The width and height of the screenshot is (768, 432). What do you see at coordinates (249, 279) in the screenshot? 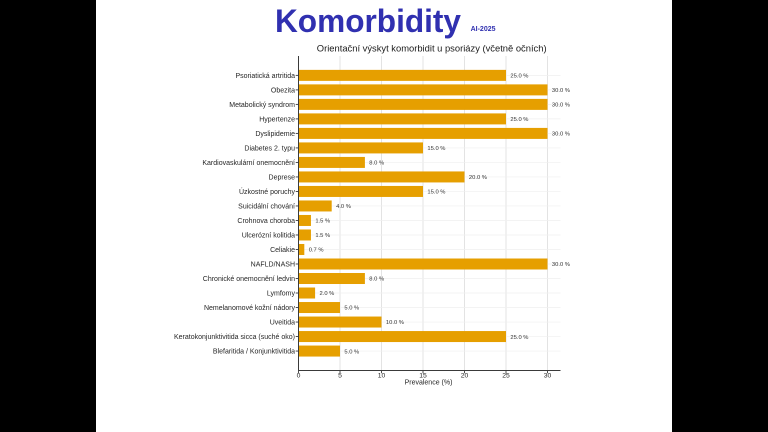
I see `svg-text: Chronické onemocnění ledvin` at bounding box center [249, 279].